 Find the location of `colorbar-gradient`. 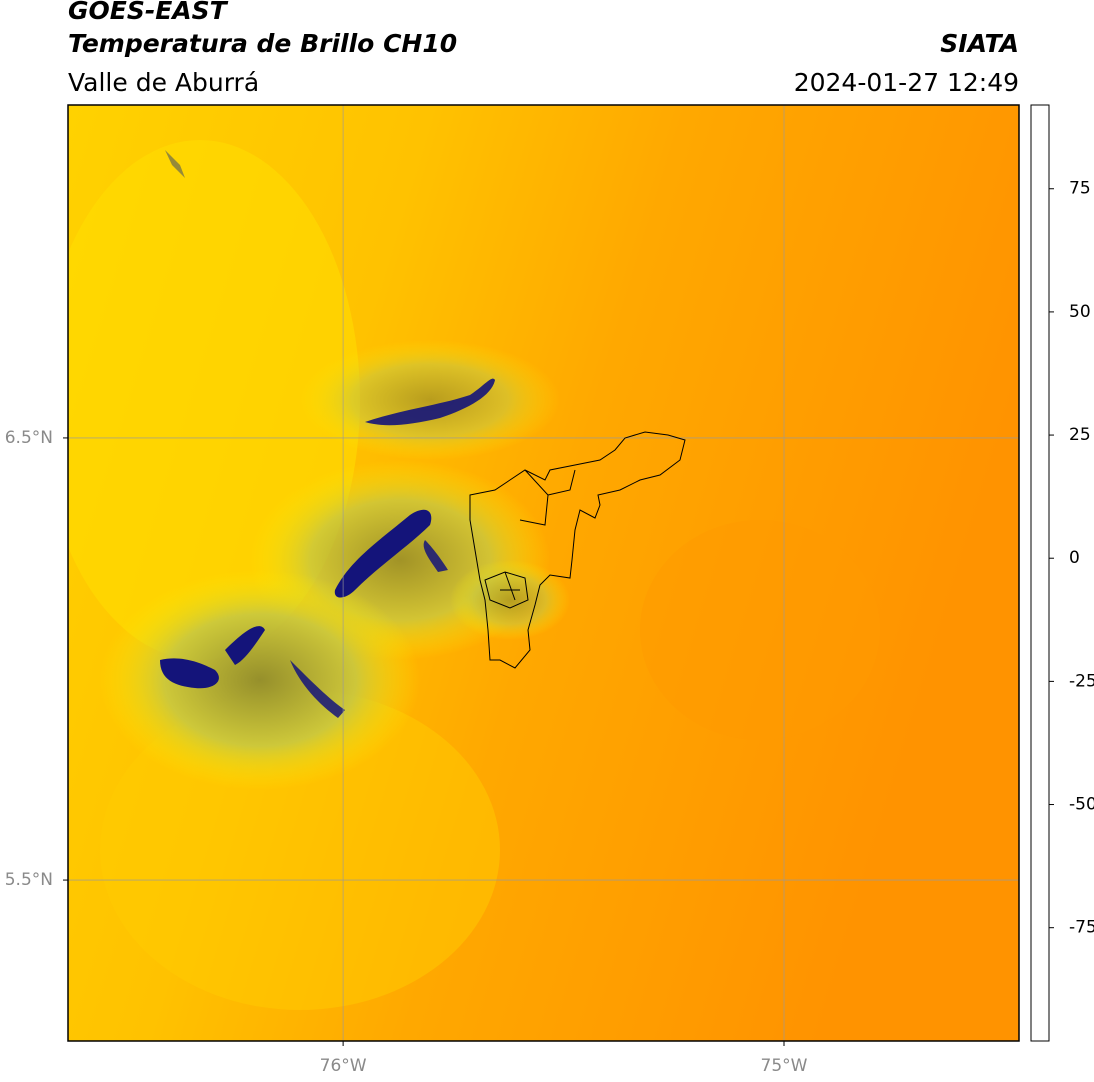

colorbar-gradient is located at coordinates (1040, 573).